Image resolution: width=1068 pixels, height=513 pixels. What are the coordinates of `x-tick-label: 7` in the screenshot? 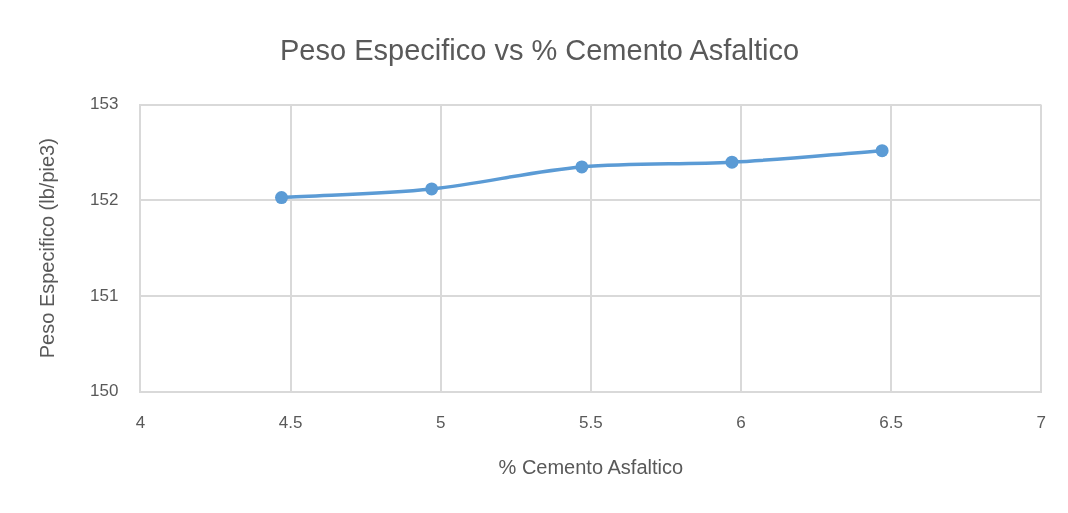 It's located at (1041, 423).